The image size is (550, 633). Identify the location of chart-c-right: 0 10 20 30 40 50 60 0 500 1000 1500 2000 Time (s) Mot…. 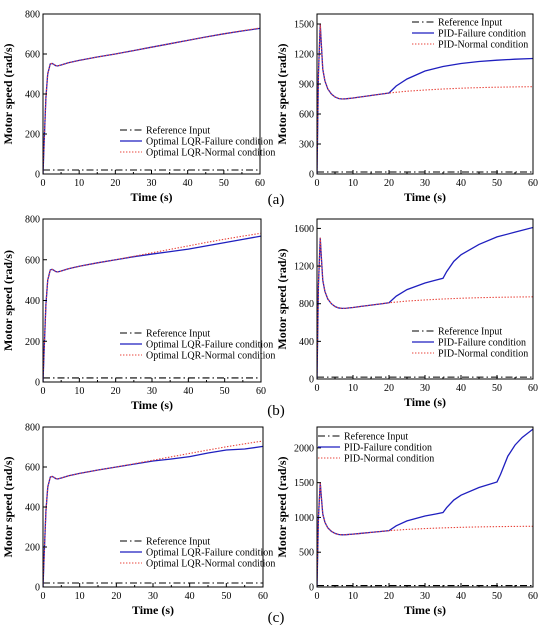
(406, 521).